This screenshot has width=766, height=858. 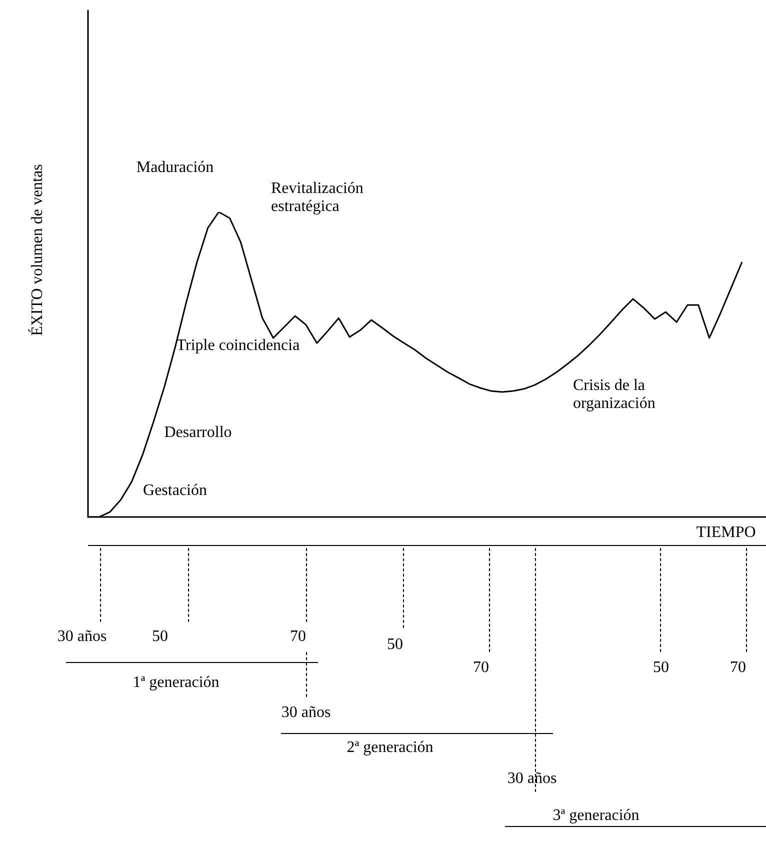 What do you see at coordinates (726, 533) in the screenshot?
I see `x-axis-title: TIEMPO` at bounding box center [726, 533].